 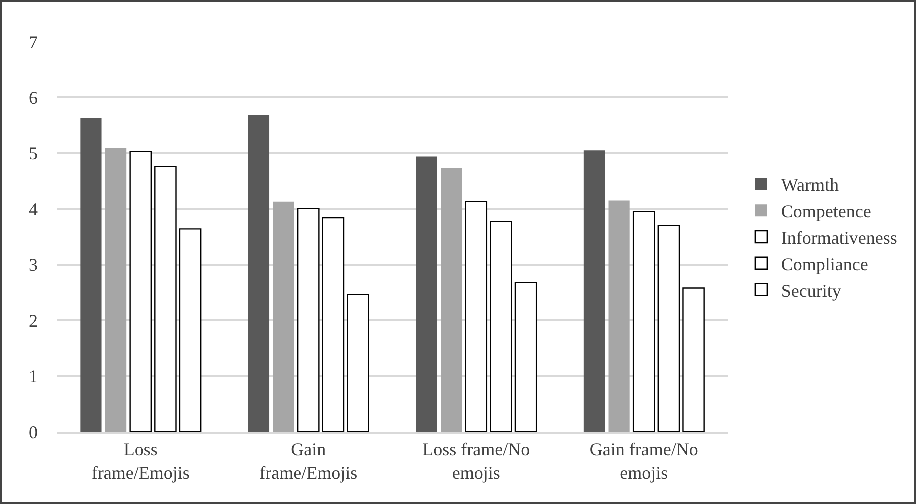 What do you see at coordinates (476, 461) in the screenshot?
I see `x-tick-label: Loss frame/No emojis` at bounding box center [476, 461].